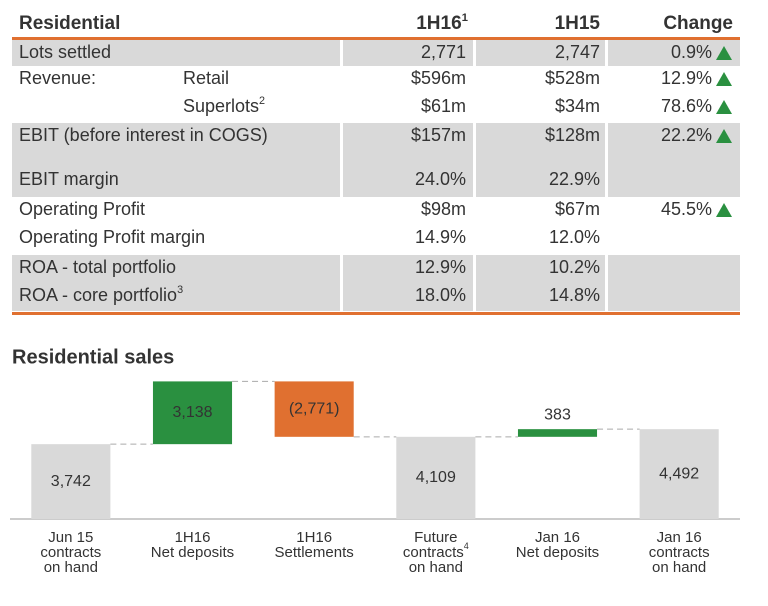  I want to click on row-label: EBIT margin, so click(69, 179).